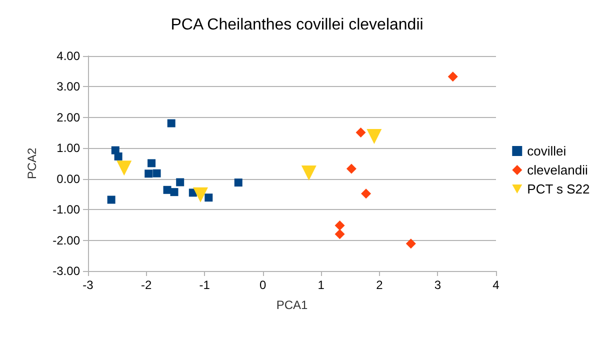 The image size is (605, 340). Describe the element at coordinates (557, 170) in the screenshot. I see `legend-label: clevelandii` at that location.